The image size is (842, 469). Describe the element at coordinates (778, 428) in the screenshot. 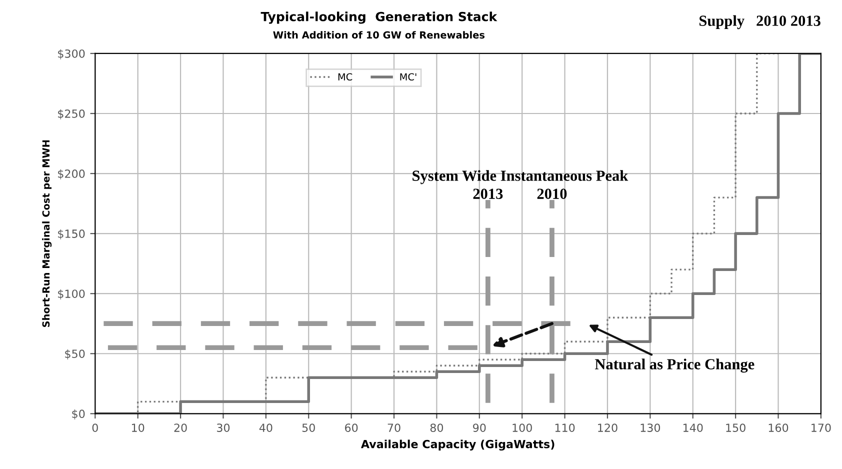

I see `x-tick-label: 160` at that location.